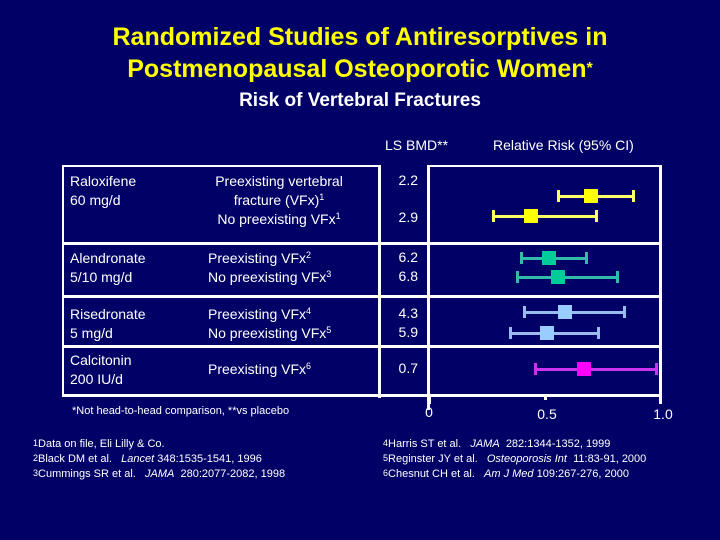 The width and height of the screenshot is (720, 540). I want to click on drug-dose: 5 mg/d, so click(91, 333).